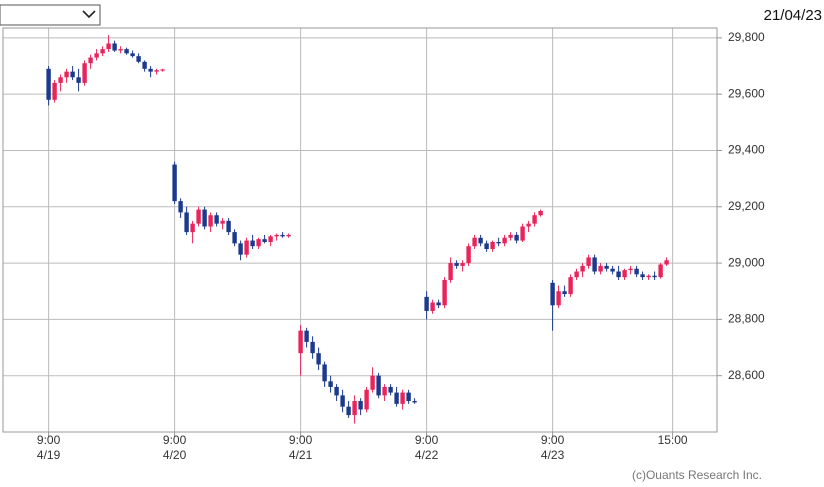 The image size is (824, 487). What do you see at coordinates (89, 14) in the screenshot?
I see `select-chevron` at bounding box center [89, 14].